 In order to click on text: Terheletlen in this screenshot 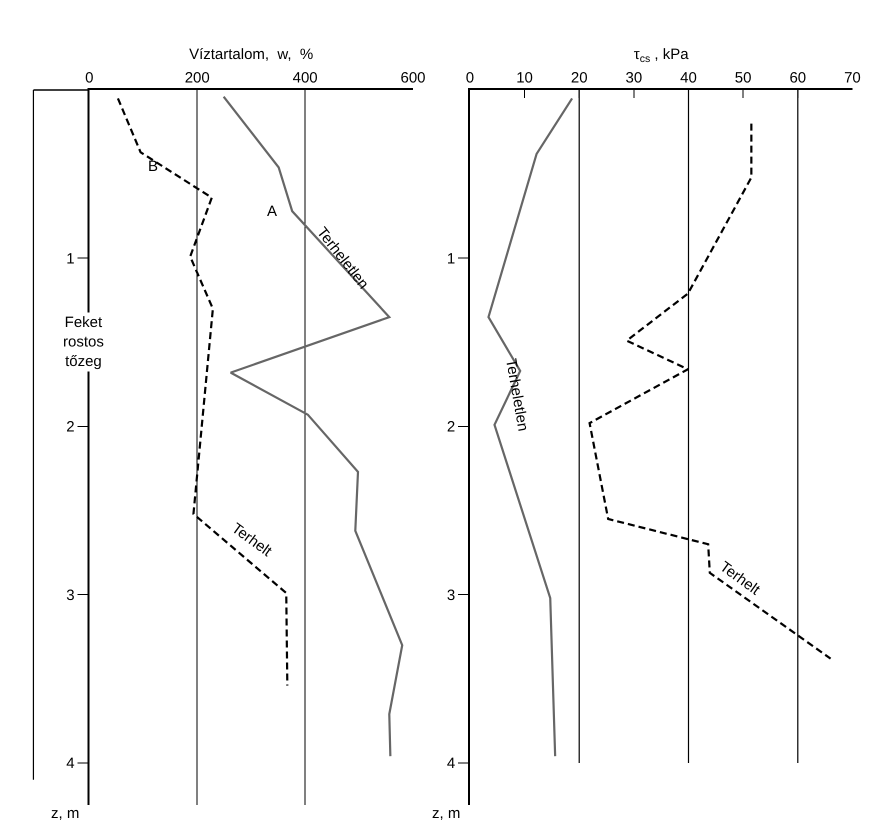, I will do `click(517, 395)`.